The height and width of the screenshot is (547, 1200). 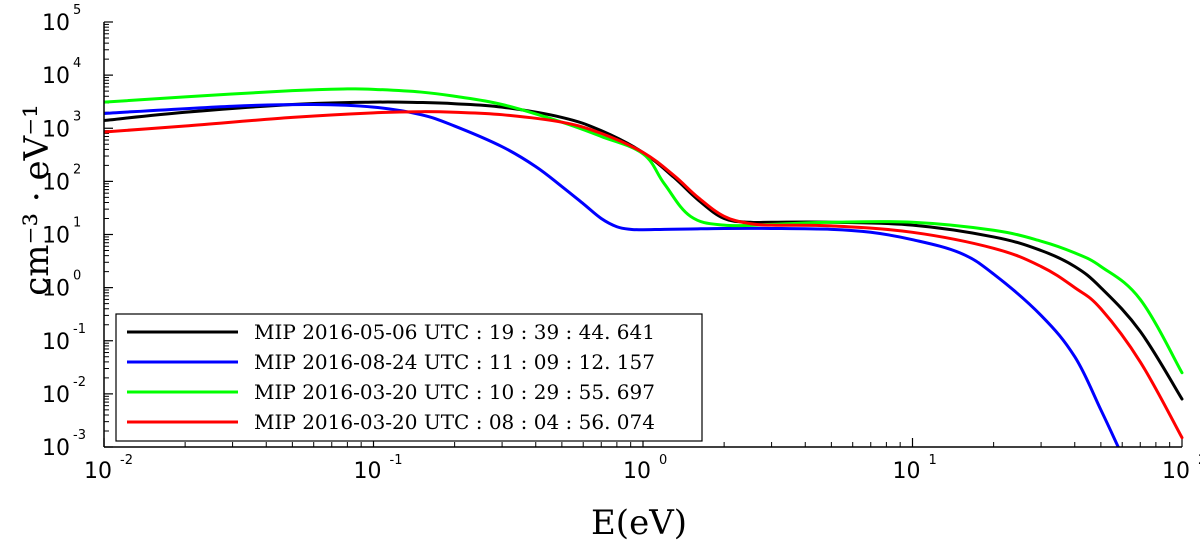 What do you see at coordinates (454, 362) in the screenshot?
I see `legend-label-2: MIP 2016-08-24 UTC : 11 : 09 : 12. 157` at bounding box center [454, 362].